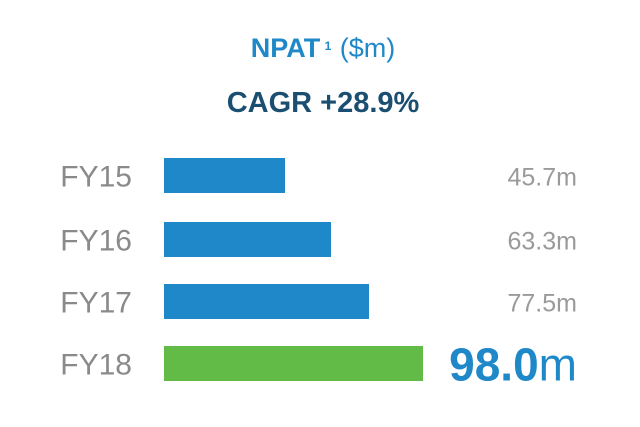 The image size is (640, 427). I want to click on chart-title-main: NPAT, so click(286, 48).